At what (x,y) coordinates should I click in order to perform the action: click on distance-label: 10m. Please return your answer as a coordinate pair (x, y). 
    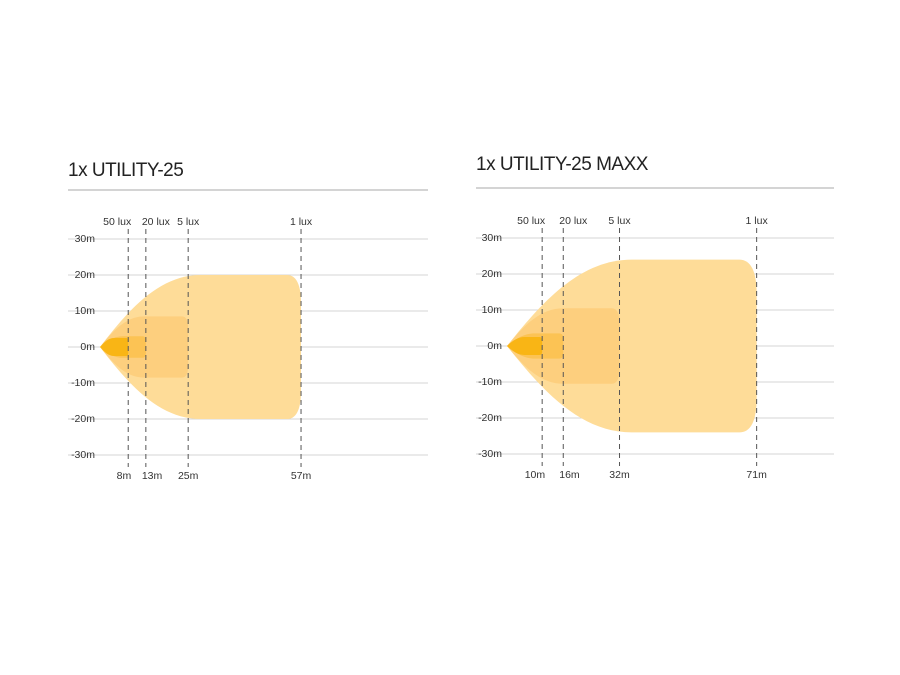
    Looking at the image, I should click on (535, 475).